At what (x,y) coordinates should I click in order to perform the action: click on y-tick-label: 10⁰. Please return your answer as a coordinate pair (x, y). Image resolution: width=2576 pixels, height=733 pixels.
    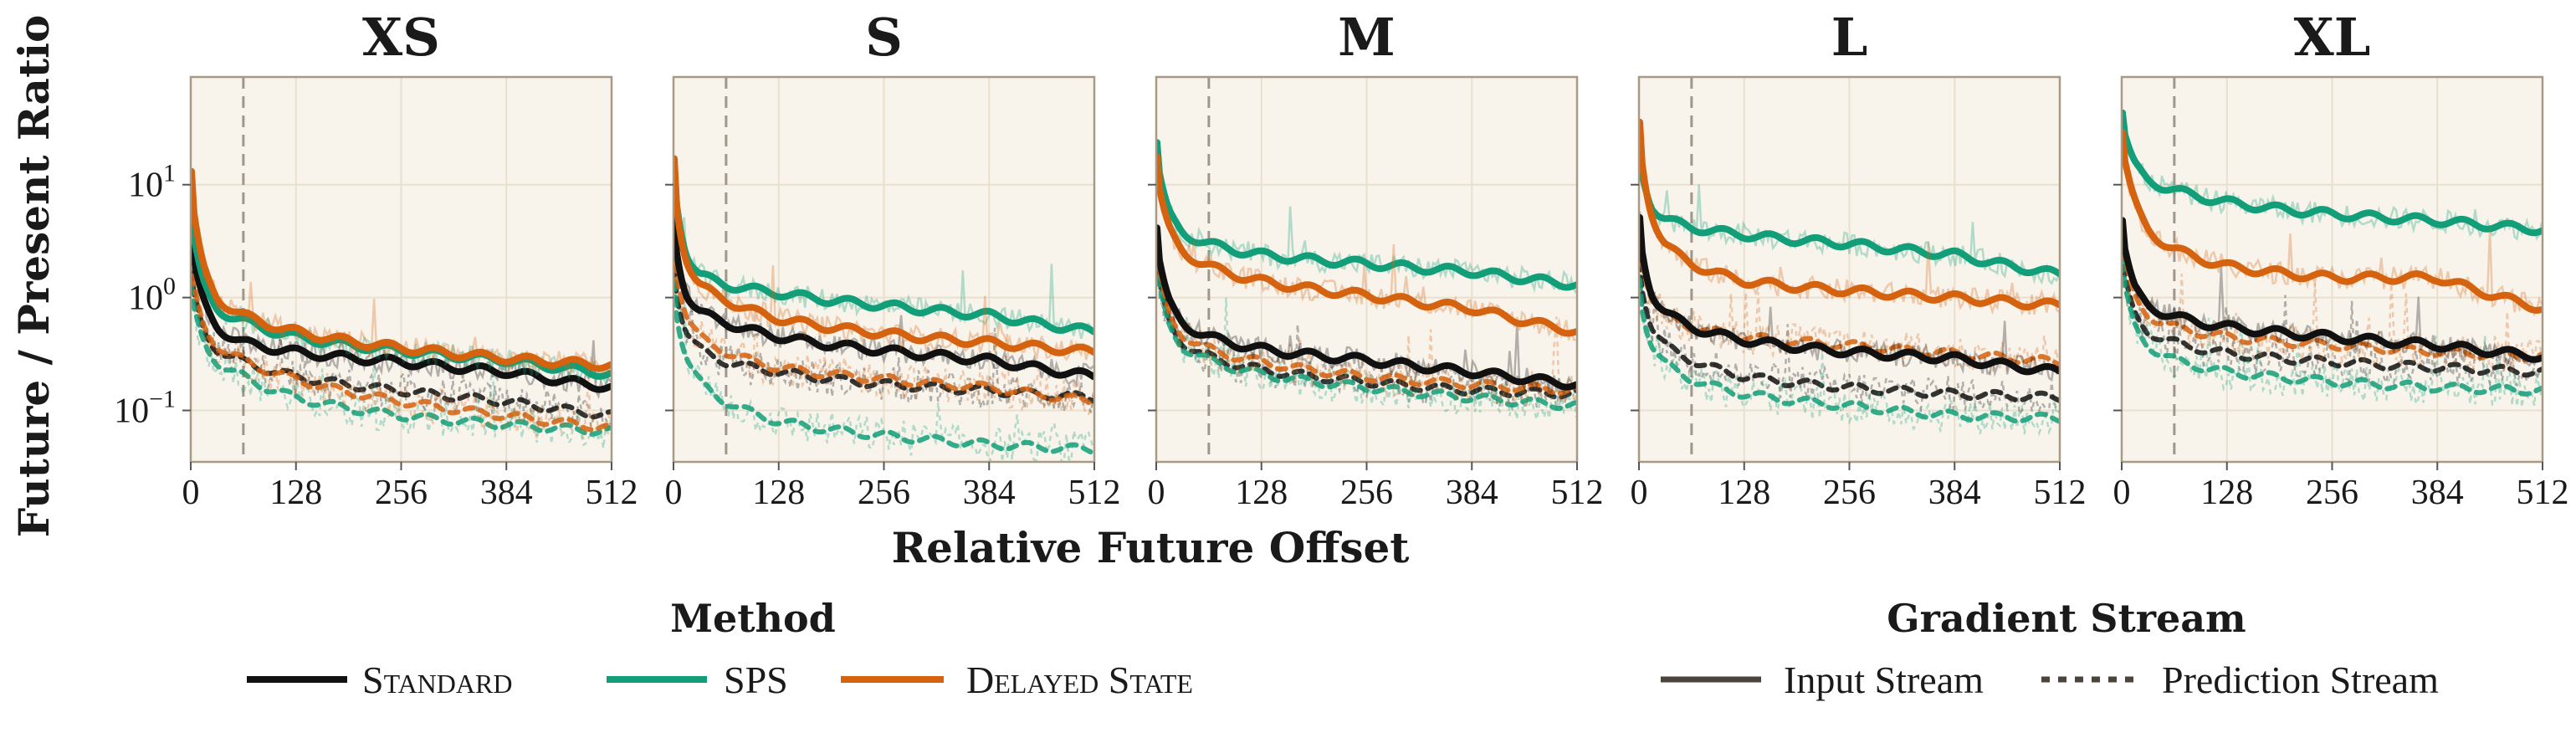
    Looking at the image, I should click on (152, 295).